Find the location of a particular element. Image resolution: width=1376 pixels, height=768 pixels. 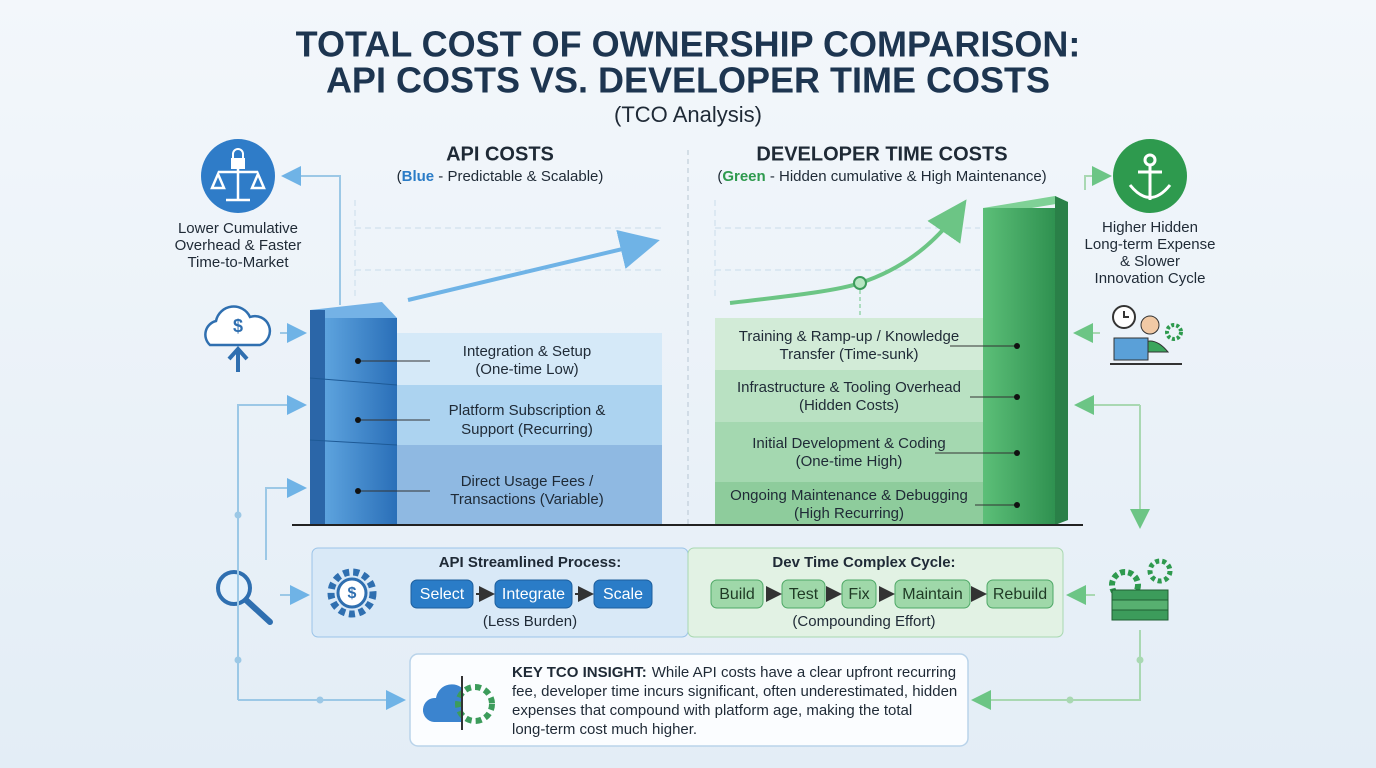

layer-text: (One-time High) is located at coordinates (849, 461).